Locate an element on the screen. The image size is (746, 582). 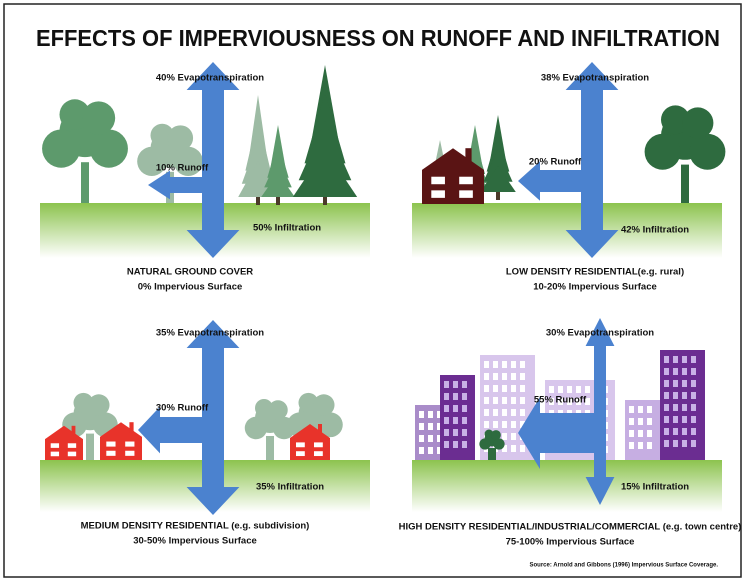
infiltration-label: 15% Infiltration is located at coordinates (655, 487).